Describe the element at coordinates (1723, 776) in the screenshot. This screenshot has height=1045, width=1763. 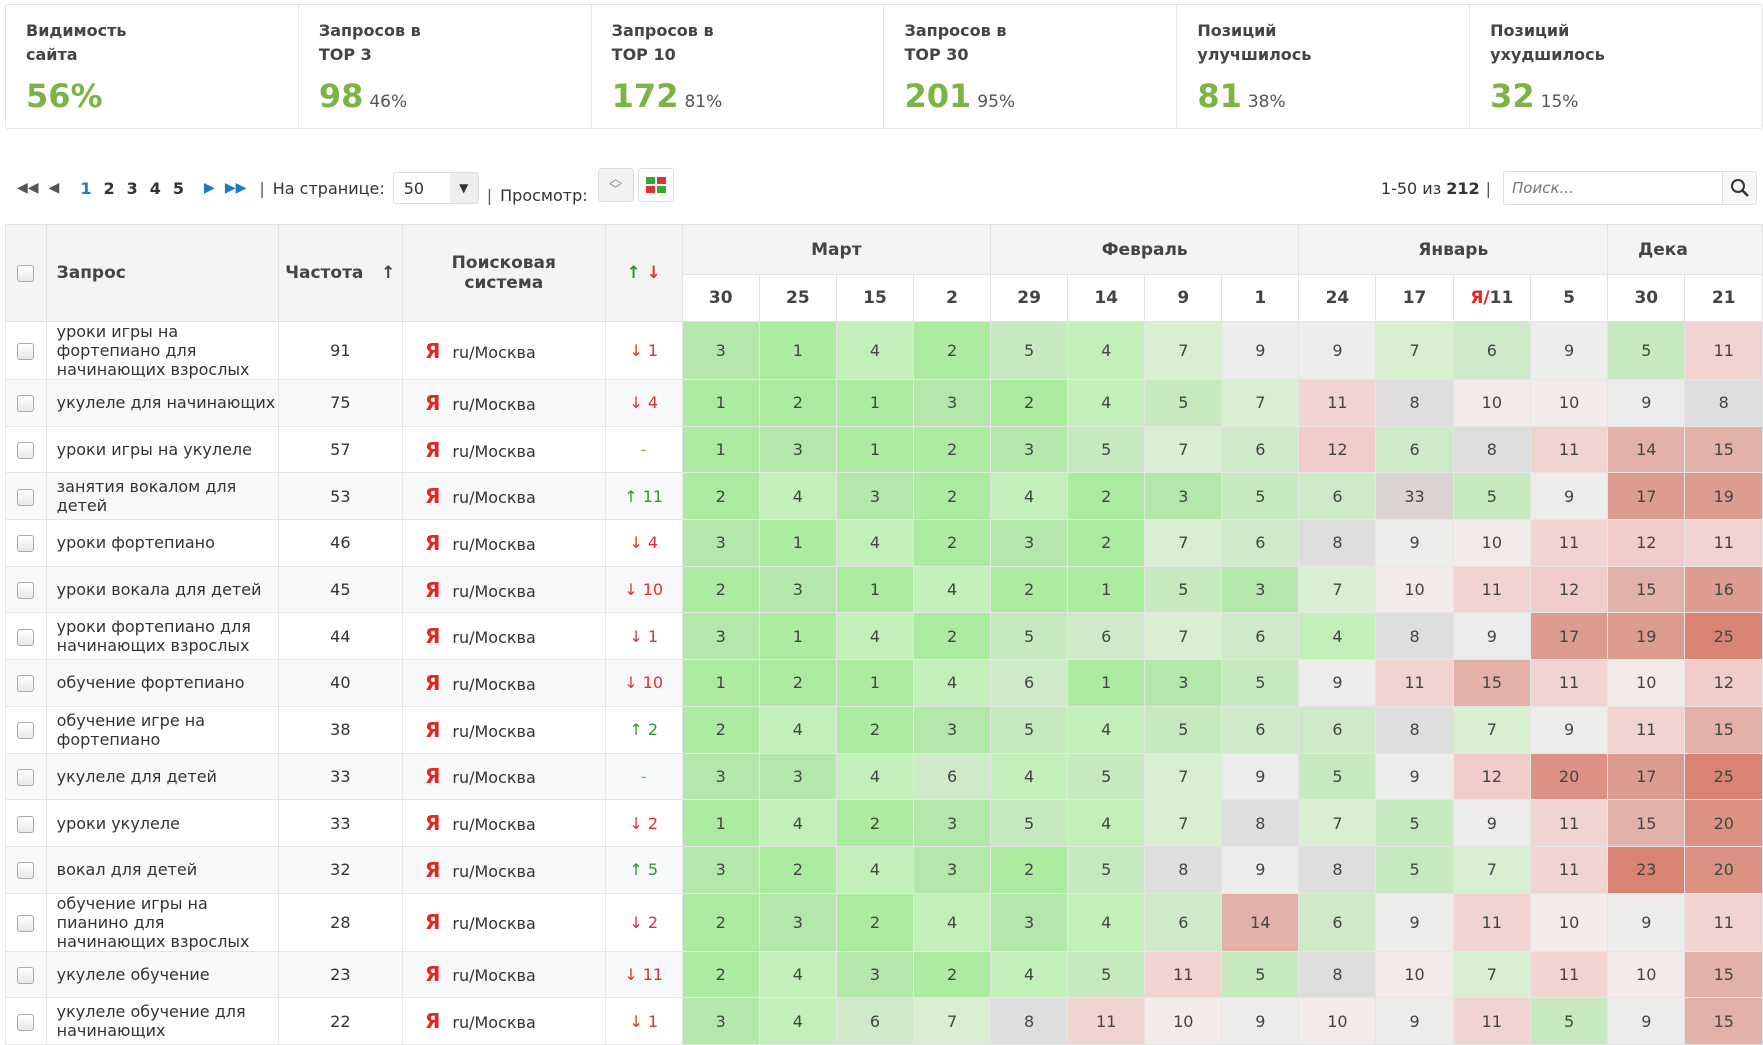
I see `position-cell: 25` at that location.